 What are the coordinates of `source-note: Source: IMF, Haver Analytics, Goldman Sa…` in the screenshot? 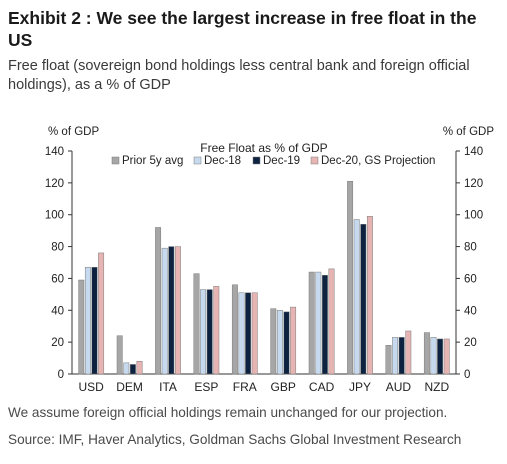 It's located at (235, 439).